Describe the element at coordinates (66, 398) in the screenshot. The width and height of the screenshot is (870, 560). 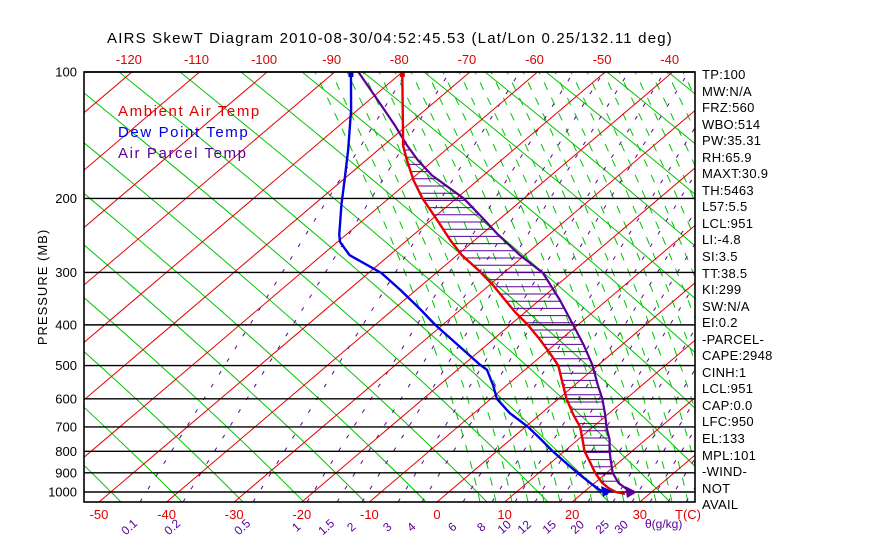
I see `svg-text: 600` at that location.